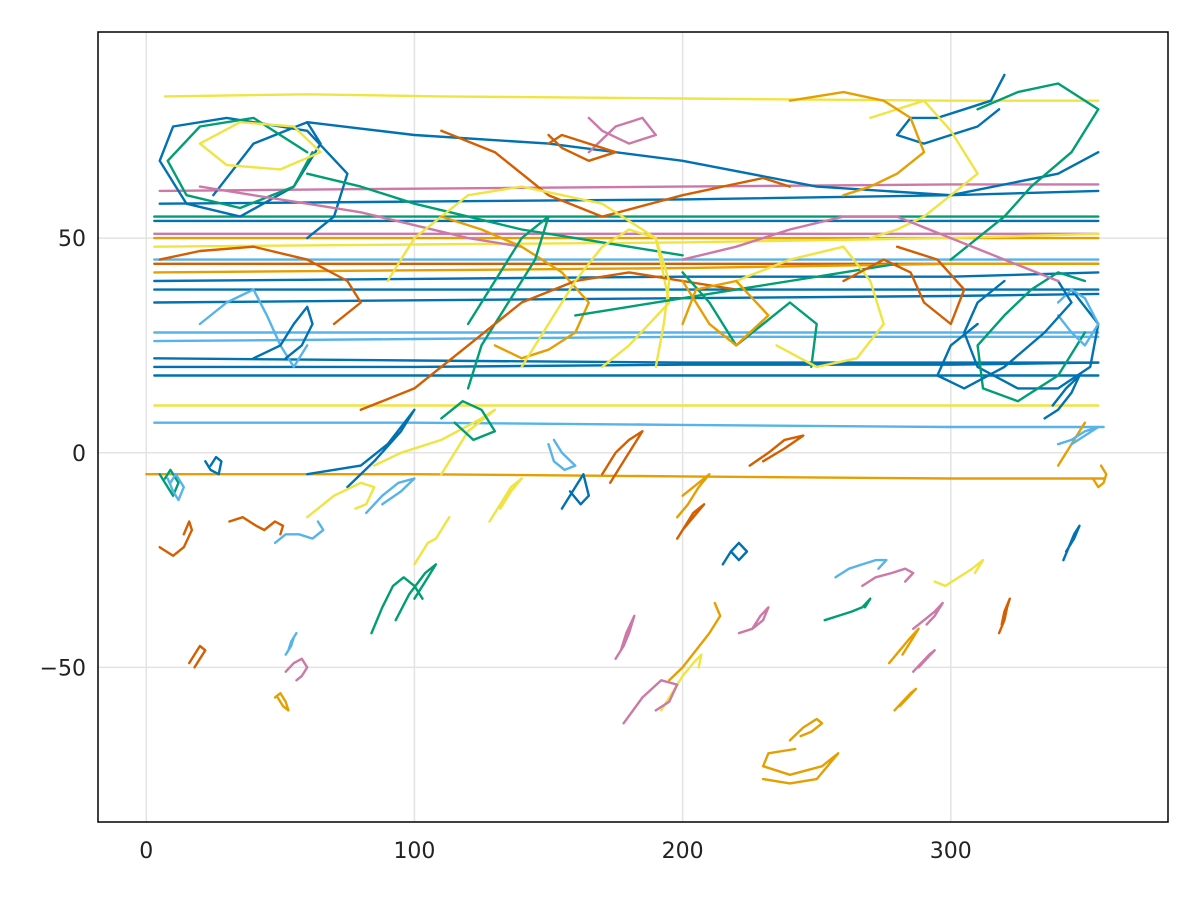  Describe the element at coordinates (414, 851) in the screenshot. I see `x-tick-label-1: 100` at that location.